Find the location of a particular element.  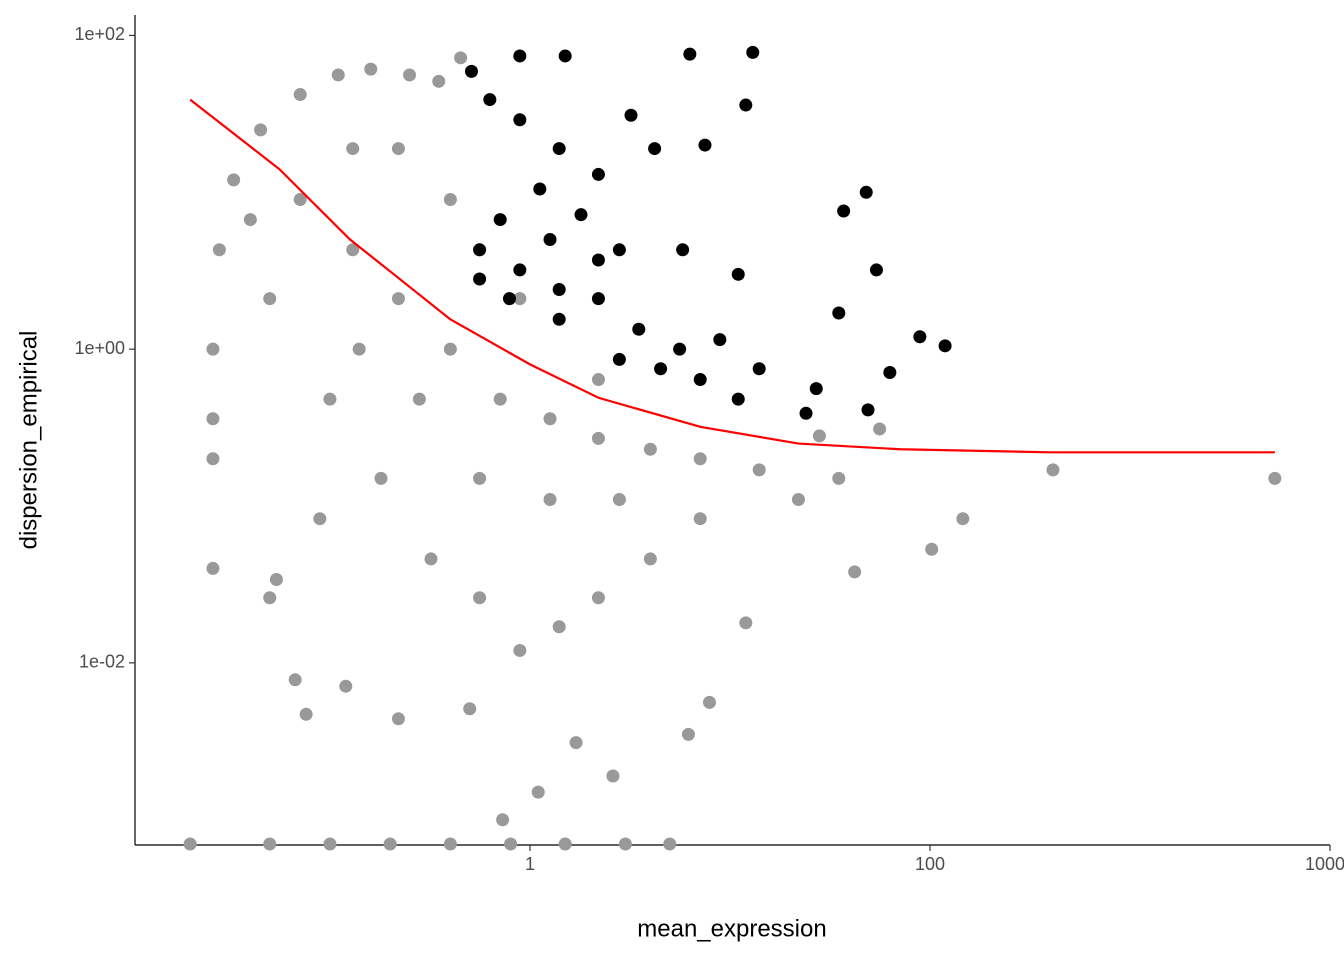

y-axis-title: dispersion_empirical is located at coordinates (28, 440).